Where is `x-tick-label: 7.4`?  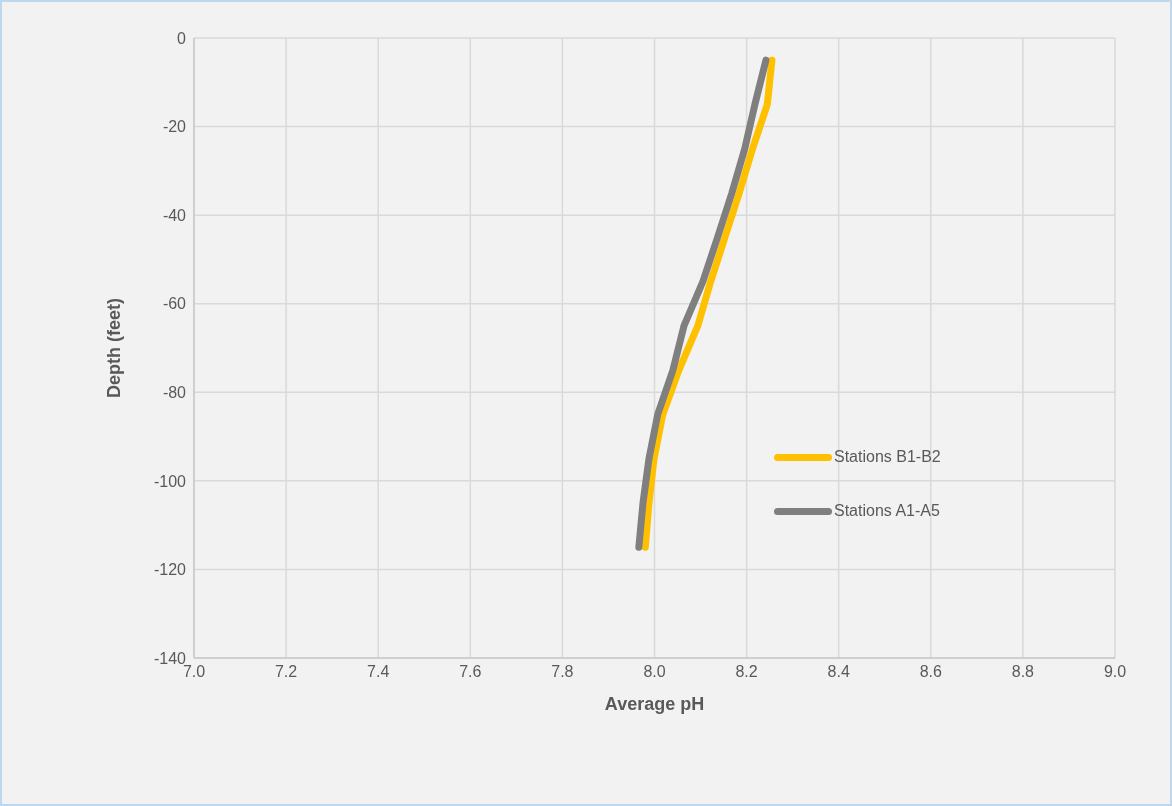 x-tick-label: 7.4 is located at coordinates (378, 672).